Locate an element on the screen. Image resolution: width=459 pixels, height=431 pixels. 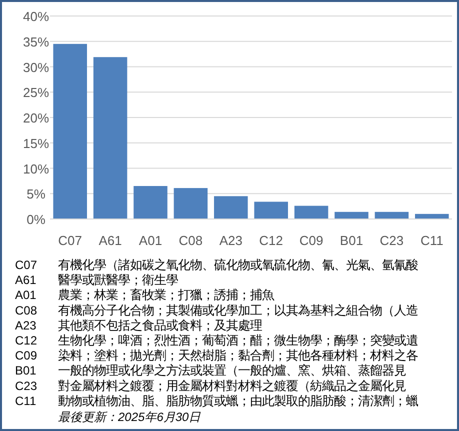
text: 動物或植物油、脂、脂肪物質或蠟；由此製取的脂肪酸；清潔劑；蠟 is located at coordinates (238, 401).